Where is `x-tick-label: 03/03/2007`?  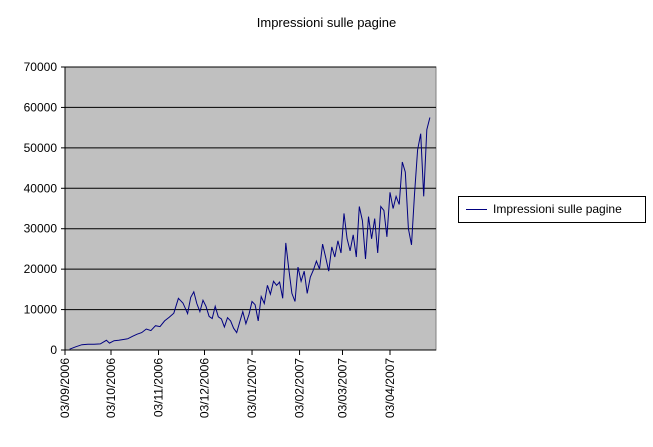 x-tick-label: 03/03/2007 is located at coordinates (342, 388).